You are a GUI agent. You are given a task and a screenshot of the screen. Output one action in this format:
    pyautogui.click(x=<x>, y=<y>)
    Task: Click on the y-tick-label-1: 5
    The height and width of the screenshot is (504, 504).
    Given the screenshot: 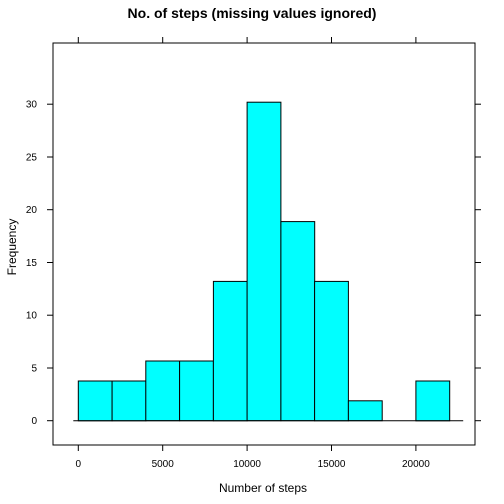 What is the action you would take?
    pyautogui.click(x=34, y=369)
    